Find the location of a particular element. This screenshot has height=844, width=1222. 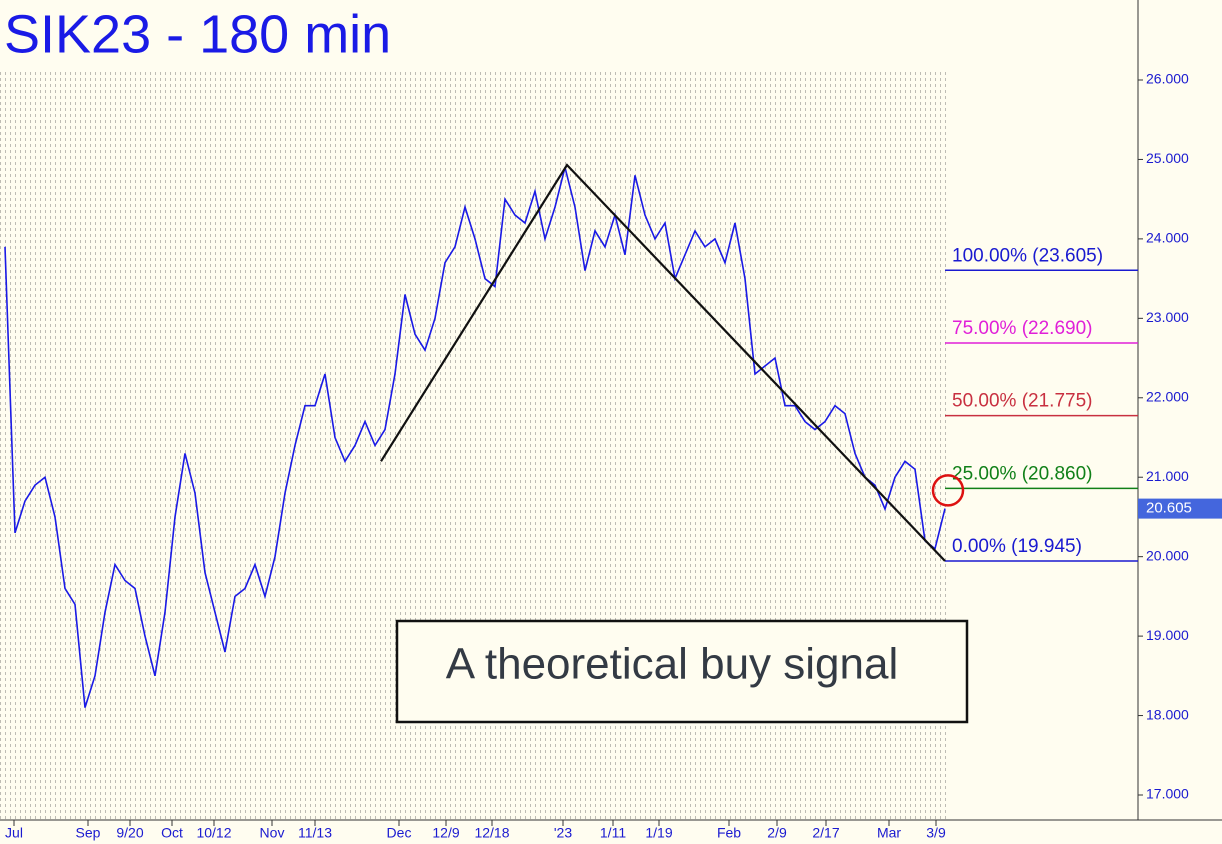

level-label: 75.00% (22.690) is located at coordinates (1022, 328).